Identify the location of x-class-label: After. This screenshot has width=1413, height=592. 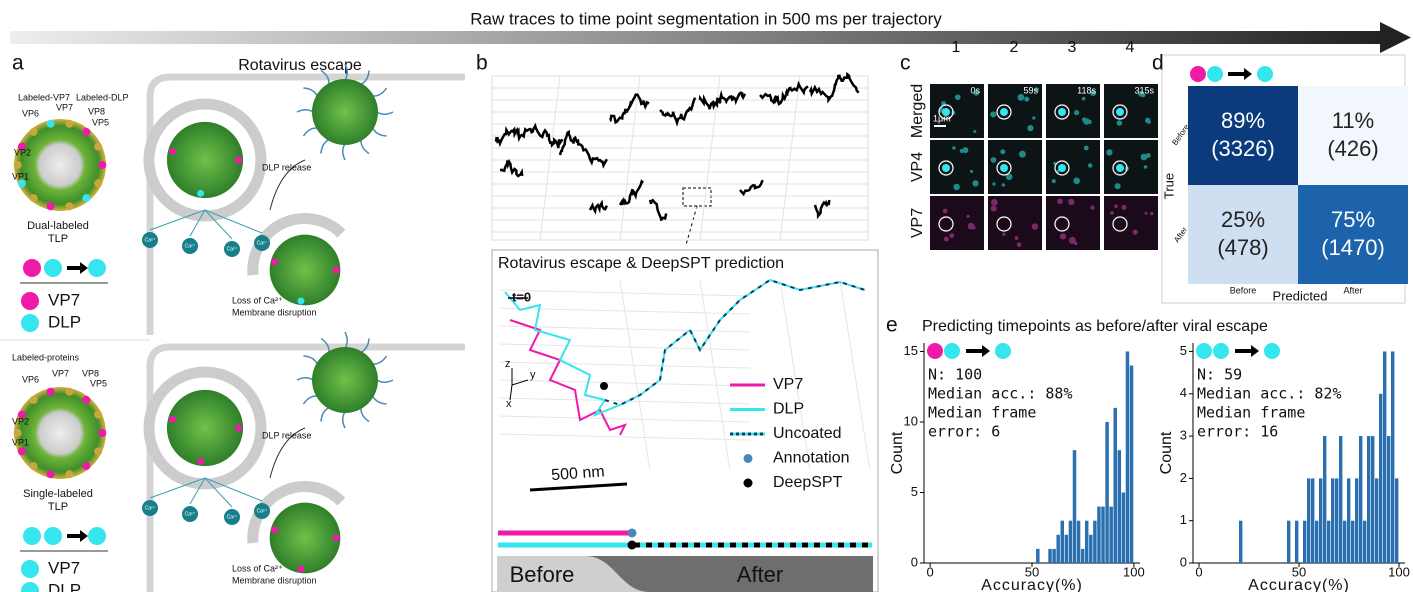
(1352, 290).